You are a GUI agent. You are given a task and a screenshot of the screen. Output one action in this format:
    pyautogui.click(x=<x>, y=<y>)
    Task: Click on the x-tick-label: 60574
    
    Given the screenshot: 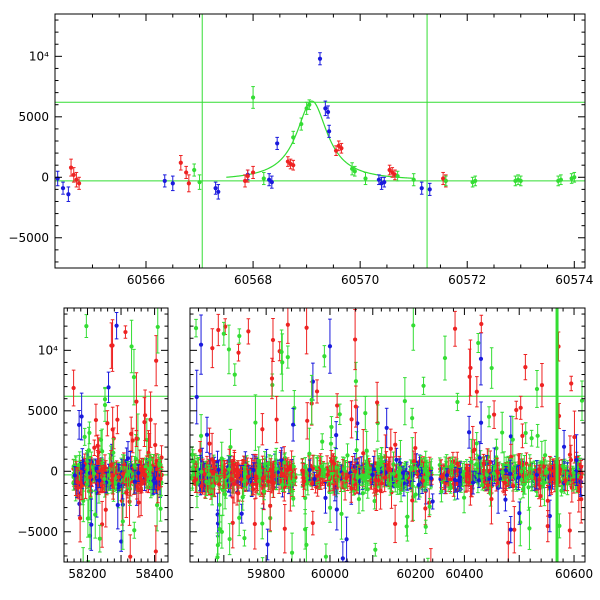 What is the action you would take?
    pyautogui.click(x=574, y=280)
    